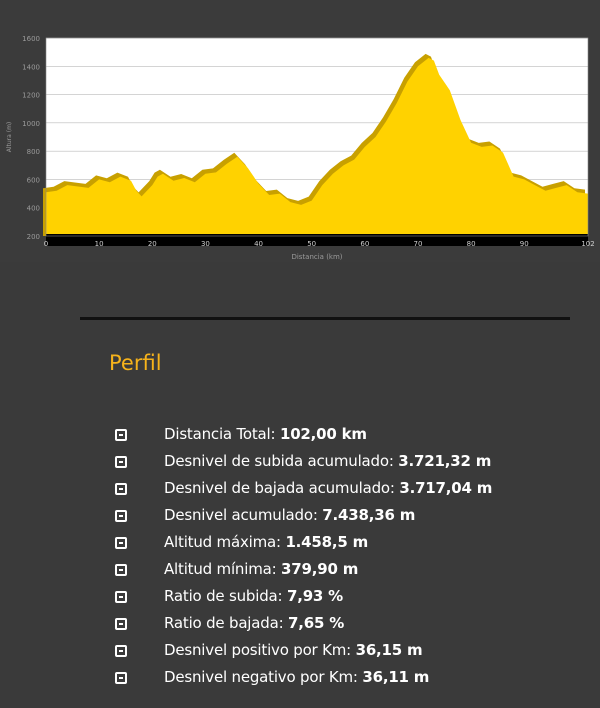 This screenshot has width=600, height=708. I want to click on x-tick-label: 10, so click(99, 244).